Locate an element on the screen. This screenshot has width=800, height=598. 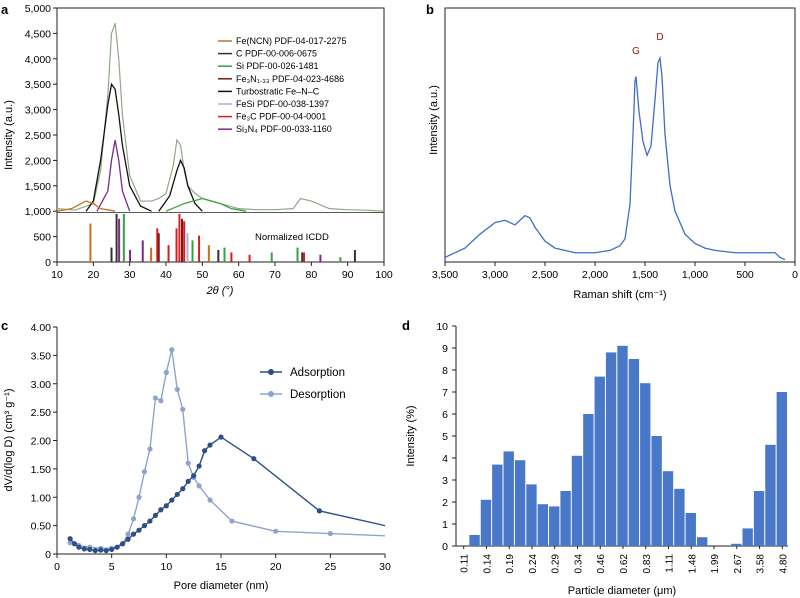
y-axis-title-a: Intensity (a.u.) is located at coordinates (9, 135).